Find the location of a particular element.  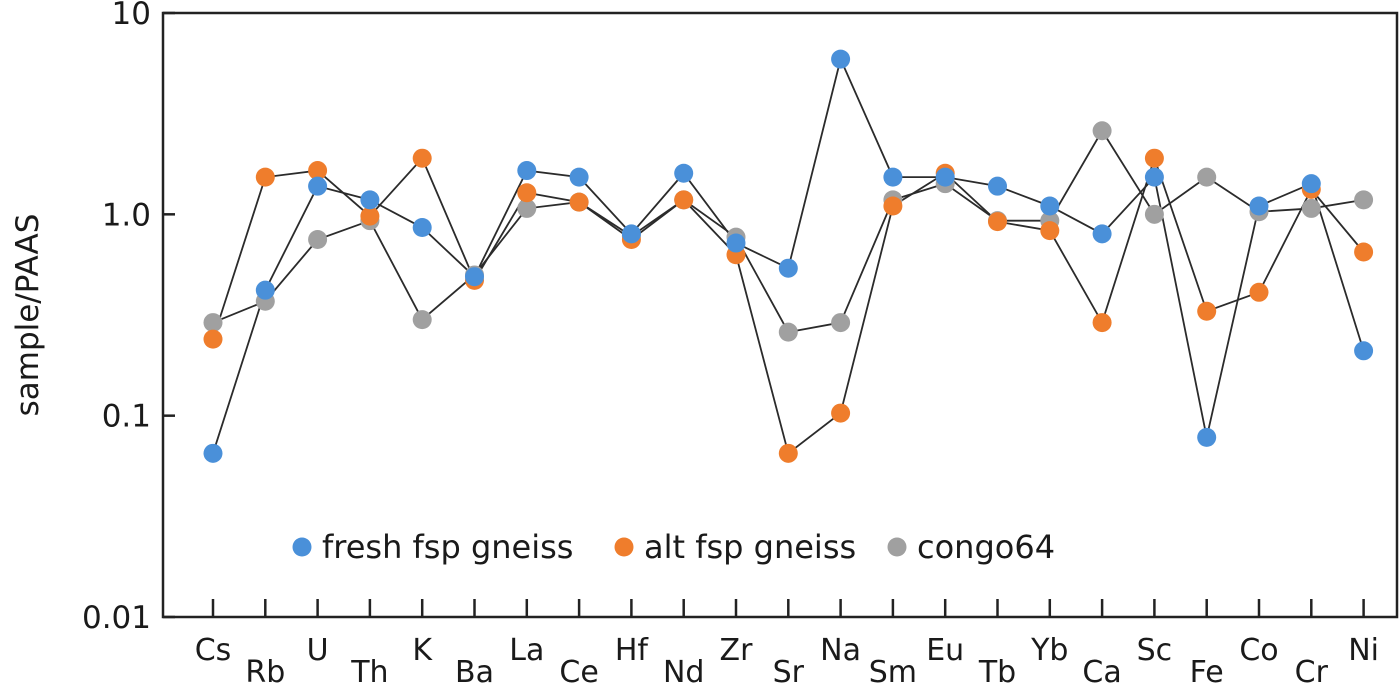

x-tick-label: Co is located at coordinates (1258, 650).